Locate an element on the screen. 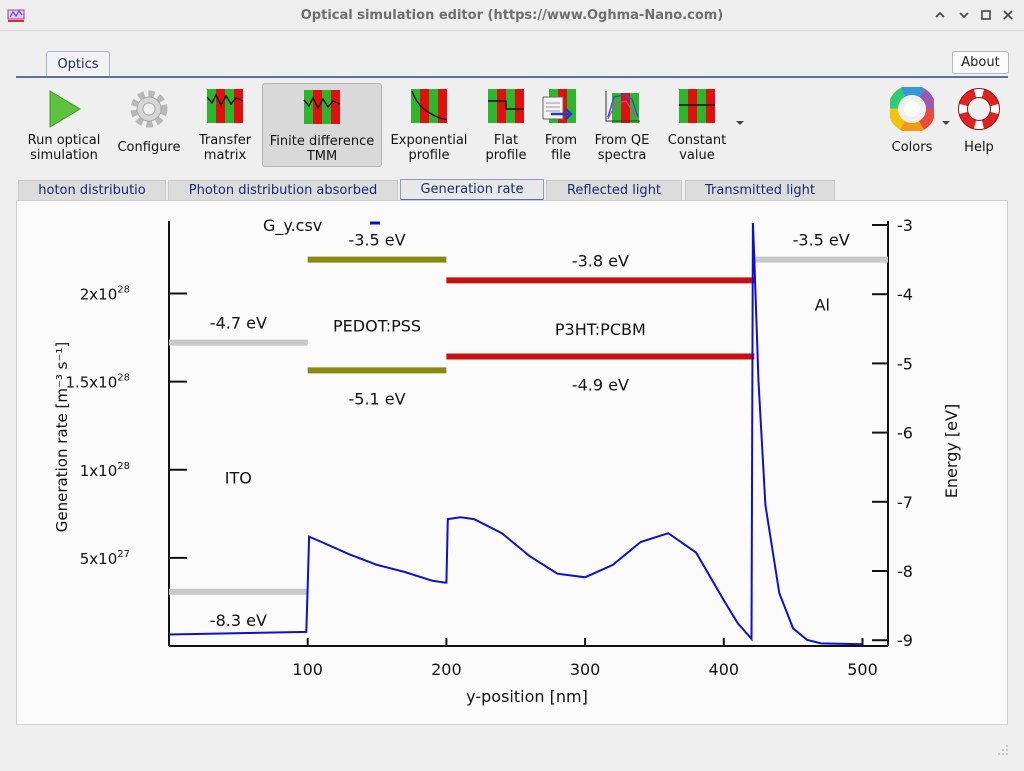 This screenshot has height=771, width=1024. tab-optics: Optics is located at coordinates (78, 64).